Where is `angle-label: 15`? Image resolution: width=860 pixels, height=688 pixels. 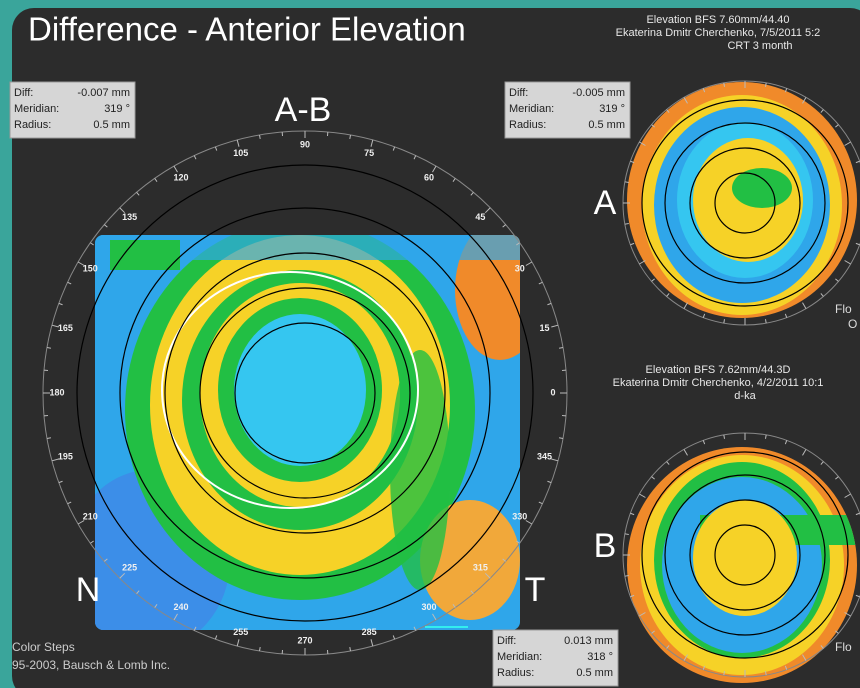 angle-label: 15 is located at coordinates (545, 328).